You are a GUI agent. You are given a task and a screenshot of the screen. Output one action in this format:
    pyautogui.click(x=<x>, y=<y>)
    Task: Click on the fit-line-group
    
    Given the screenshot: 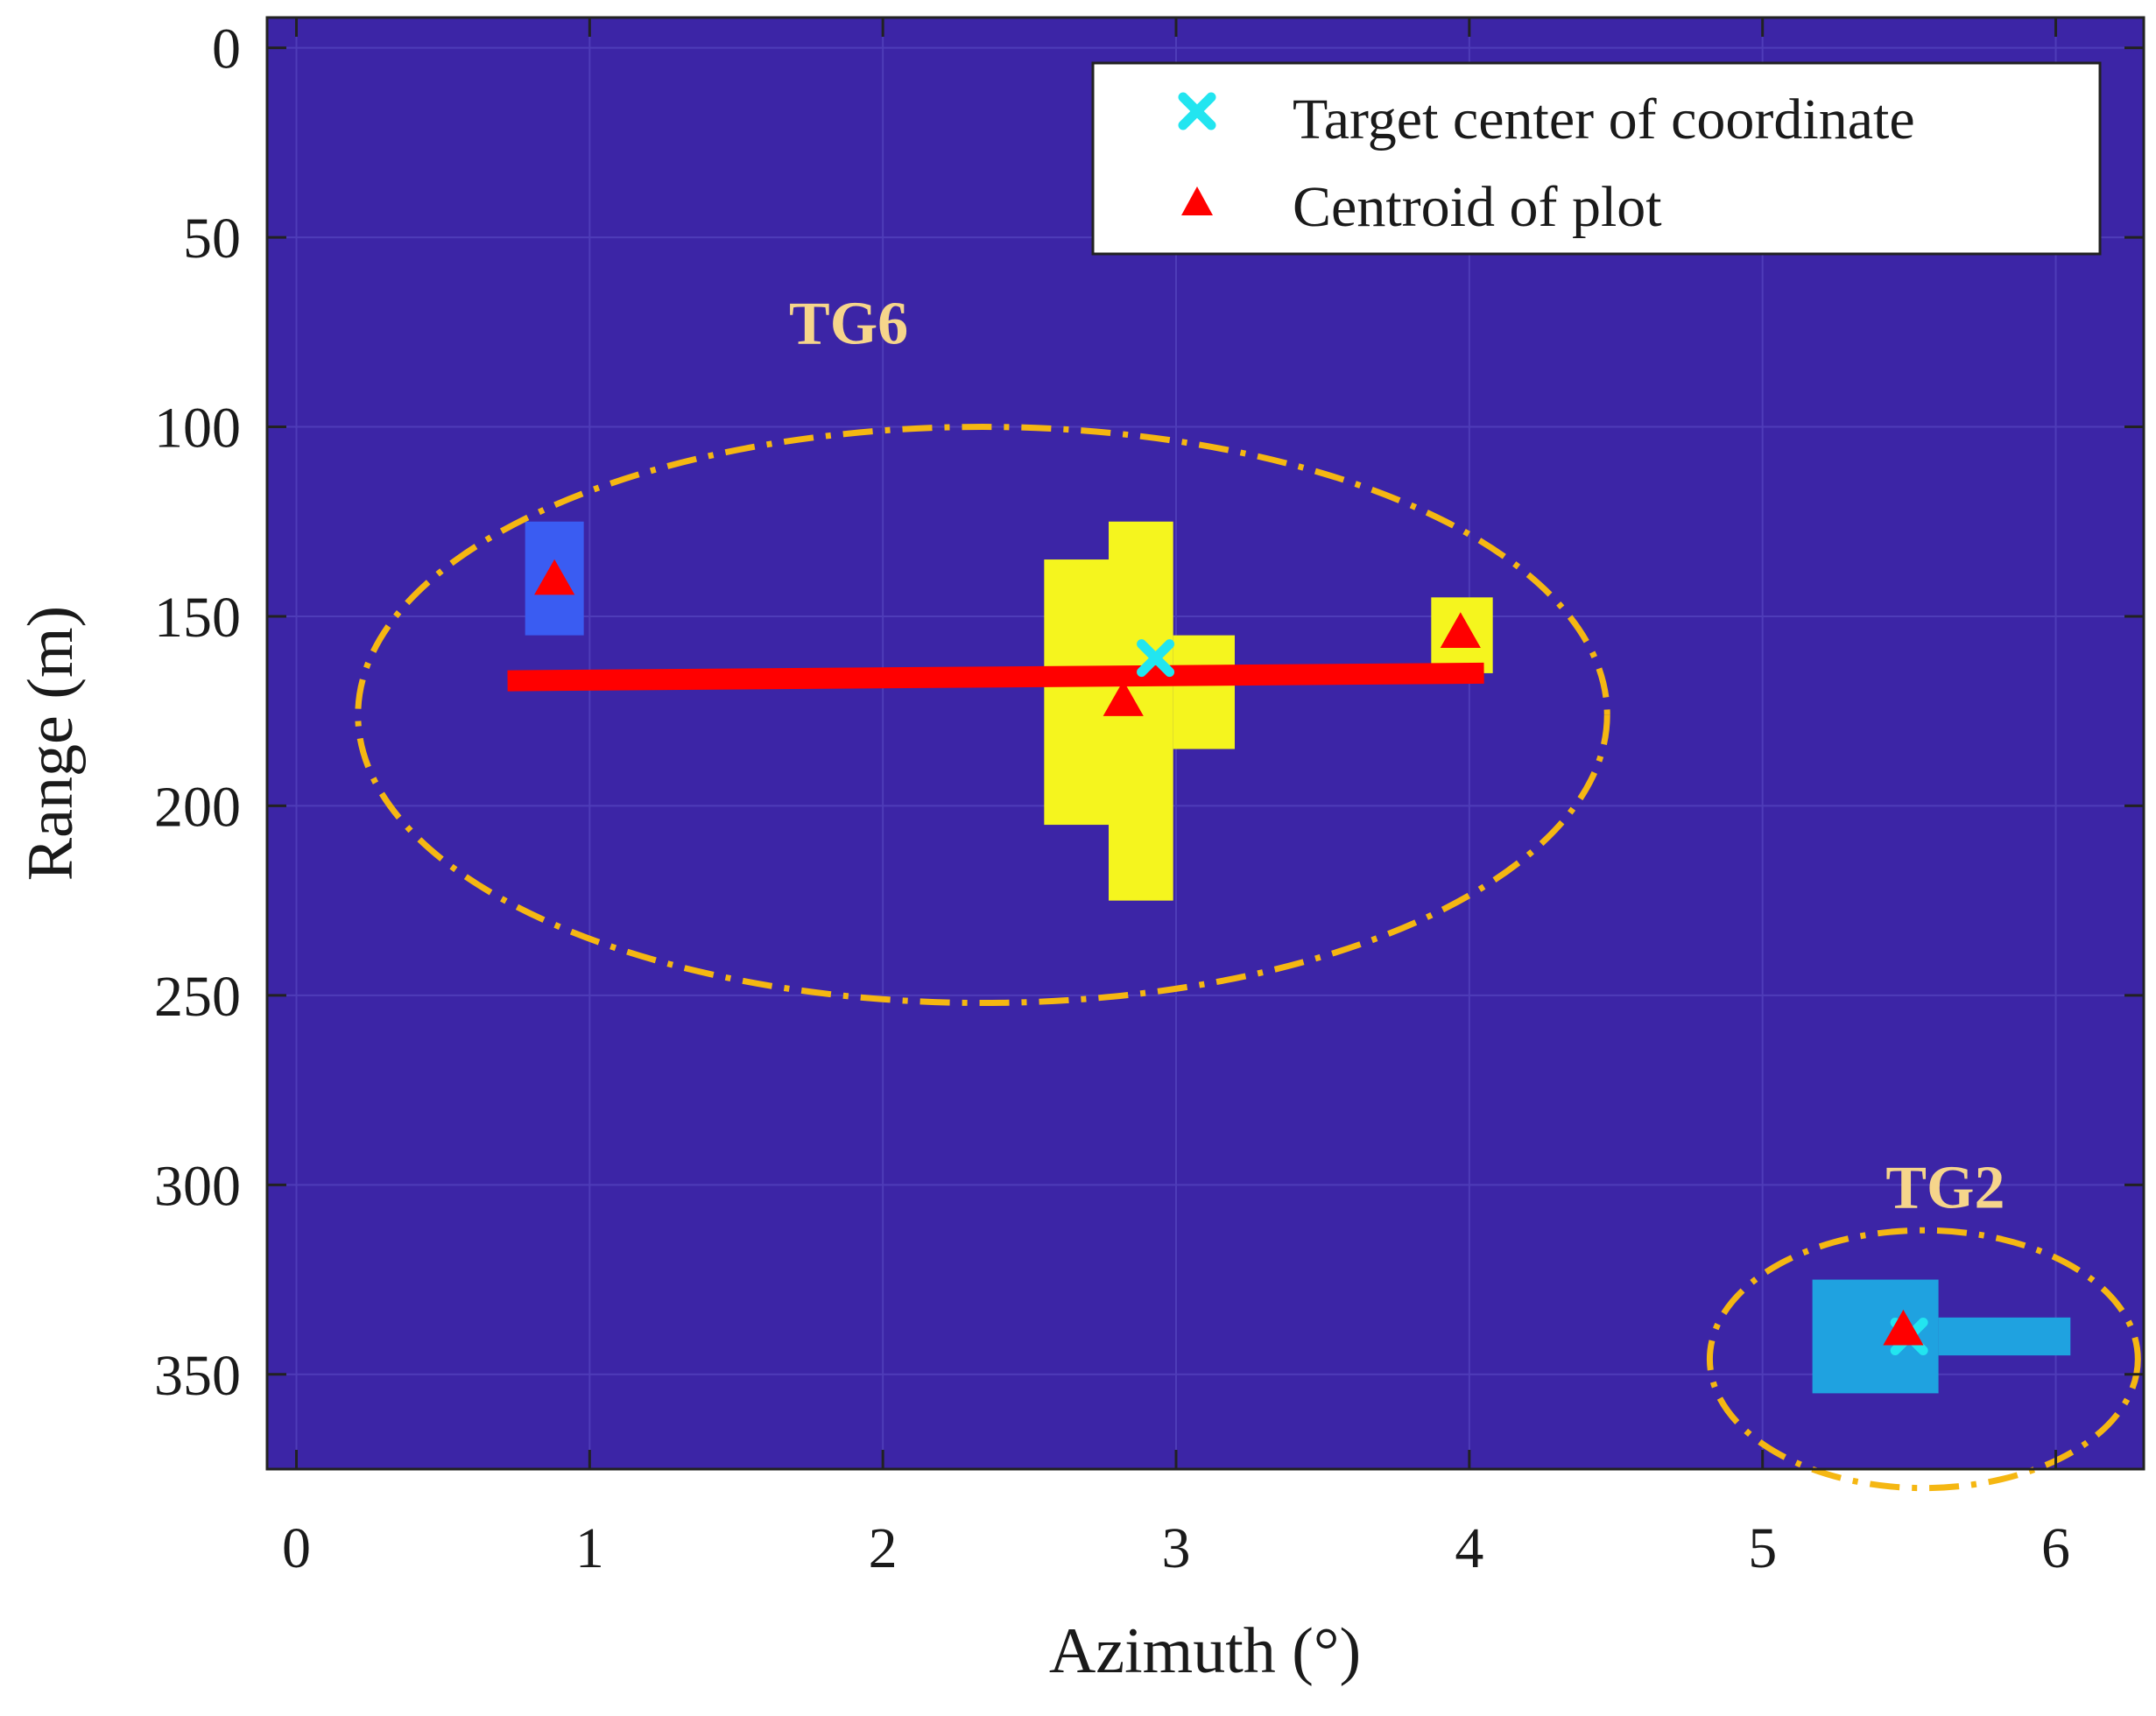 What is the action you would take?
    pyautogui.click(x=995, y=677)
    